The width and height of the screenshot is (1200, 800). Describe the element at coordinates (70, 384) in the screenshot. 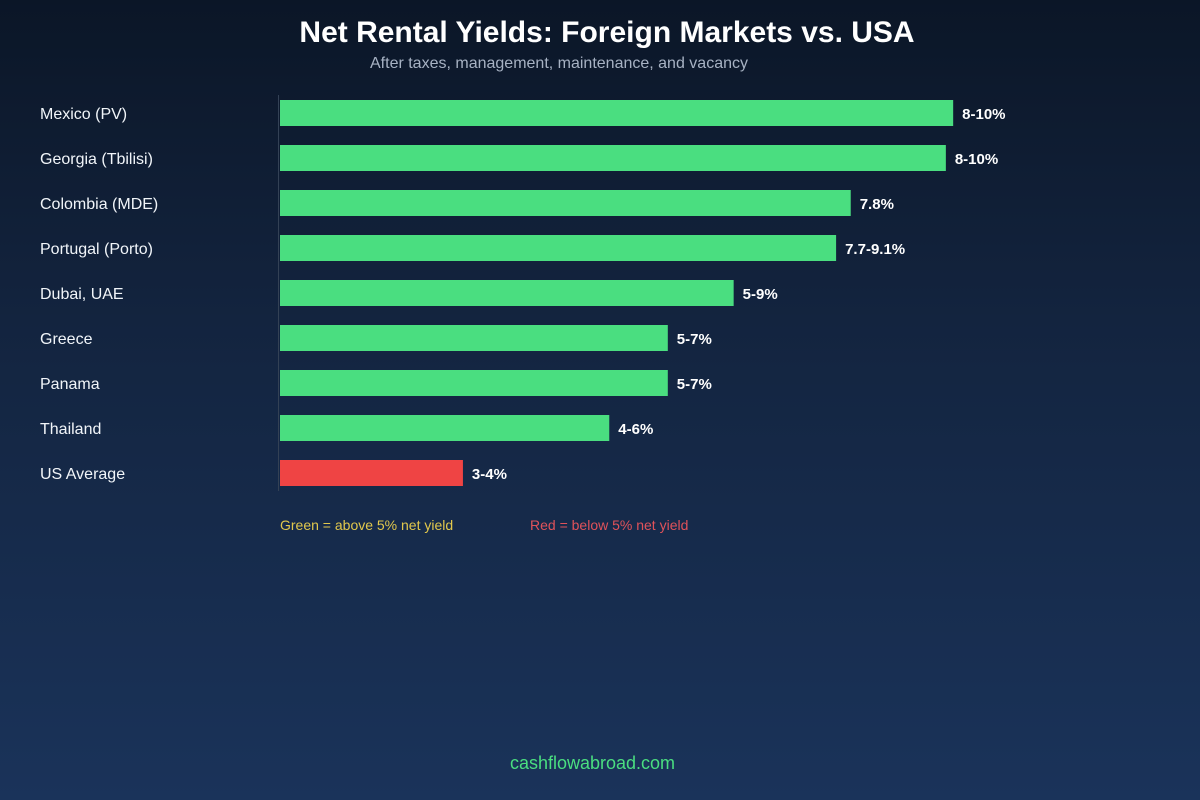

I see `category-label: Panama` at that location.